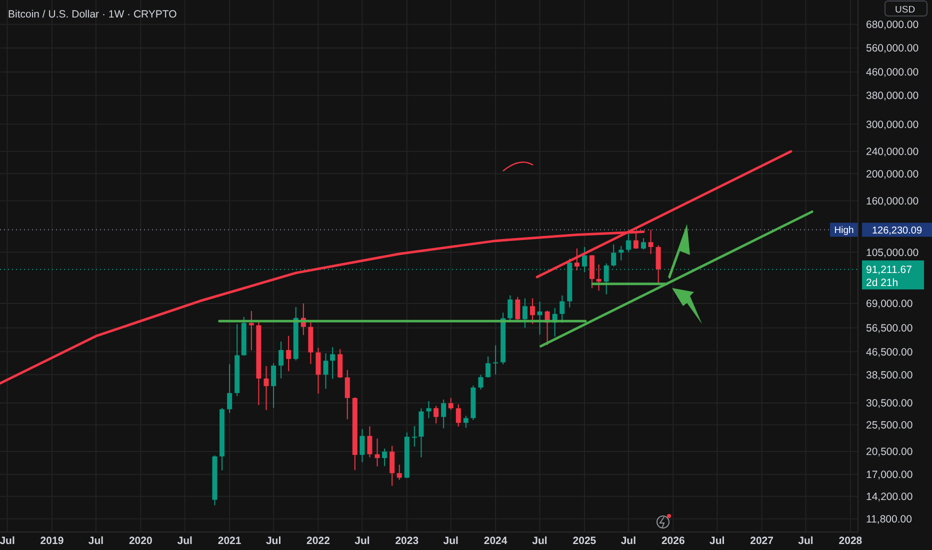 The width and height of the screenshot is (932, 550). I want to click on x-tick-label: 2019, so click(52, 541).